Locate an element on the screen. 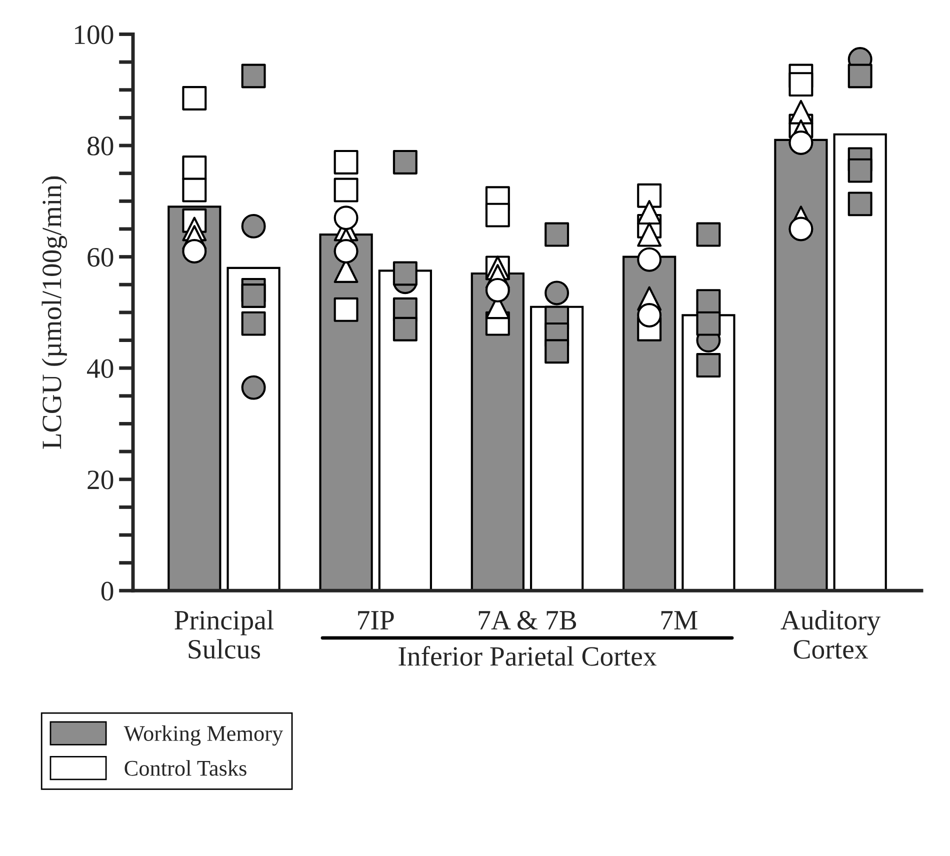  y-axis-title: LCGU (µmol/100g/min) is located at coordinates (55, 312).